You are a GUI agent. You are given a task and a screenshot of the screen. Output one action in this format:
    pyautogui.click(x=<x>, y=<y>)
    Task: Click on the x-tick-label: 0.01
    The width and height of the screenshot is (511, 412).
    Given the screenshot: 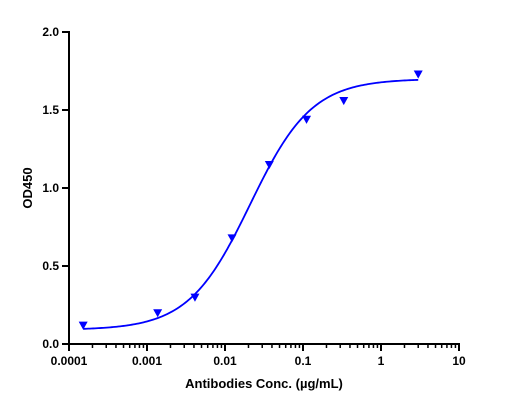 What is the action you would take?
    pyautogui.click(x=225, y=361)
    